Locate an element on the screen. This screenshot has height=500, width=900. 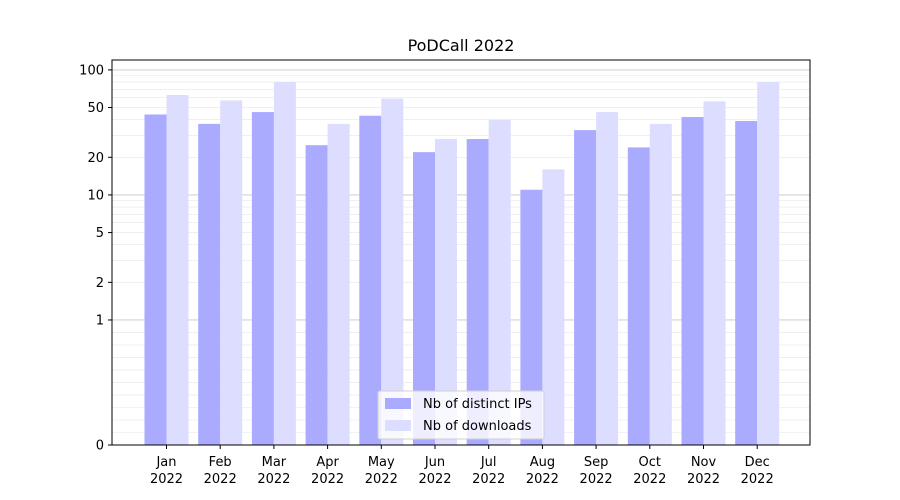
legend-box is located at coordinates (461, 415).